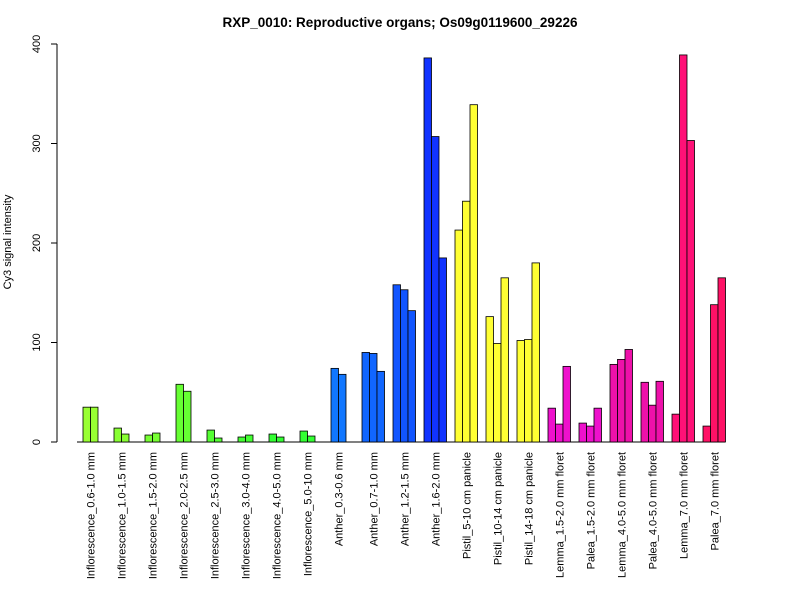 Image resolution: width=800 pixels, height=600 pixels. What do you see at coordinates (185, 515) in the screenshot?
I see `category-label: Inflorescence_2.0-2.5 mm` at bounding box center [185, 515].